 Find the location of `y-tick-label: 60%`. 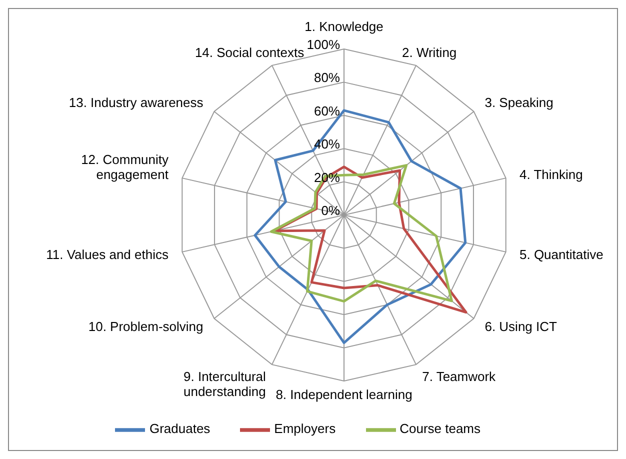

y-tick-label: 60% is located at coordinates (327, 110).